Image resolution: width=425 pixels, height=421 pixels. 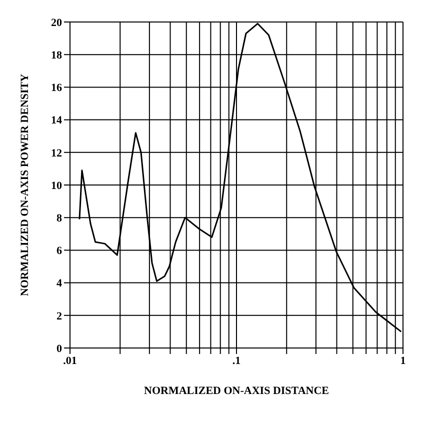 What do you see at coordinates (403, 360) in the screenshot?
I see `x-tick-label: 1` at bounding box center [403, 360].